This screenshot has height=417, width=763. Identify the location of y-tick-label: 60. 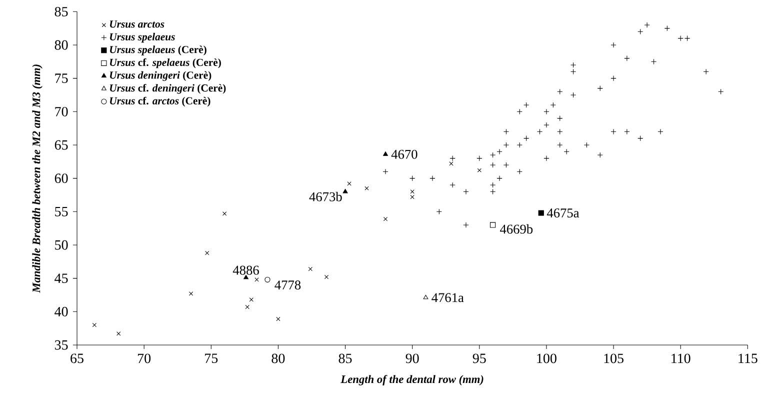
(61, 179).